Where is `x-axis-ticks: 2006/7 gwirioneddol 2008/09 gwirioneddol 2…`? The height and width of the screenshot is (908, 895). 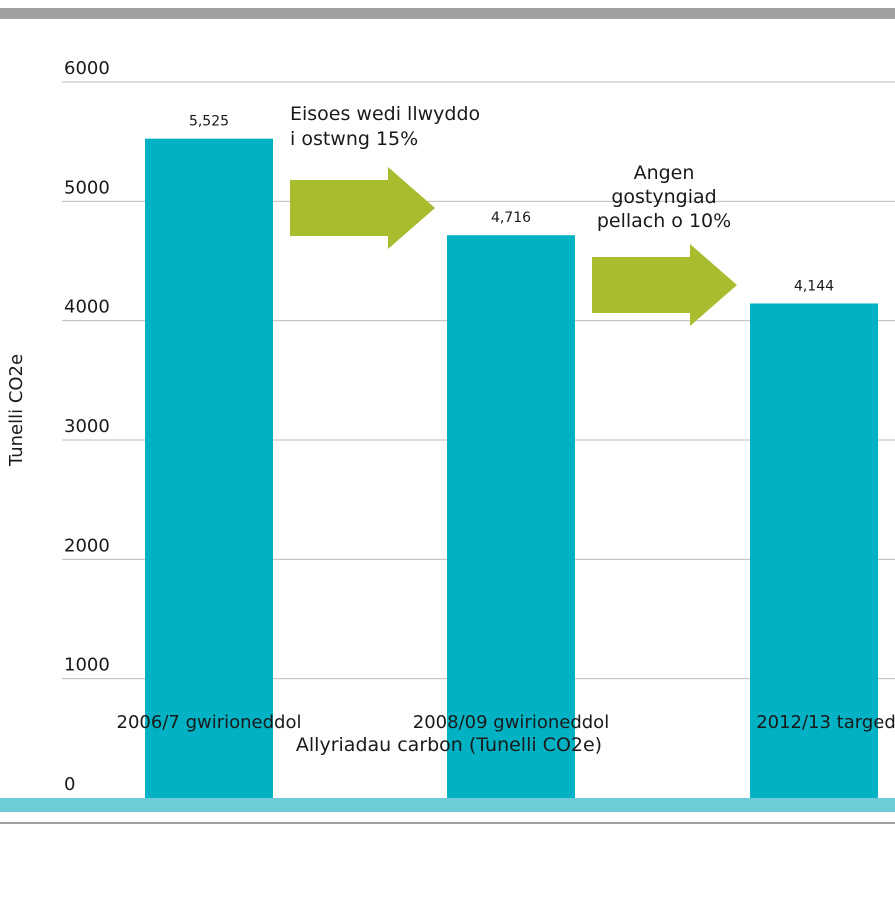
x-axis-ticks: 2006/7 gwirioneddol 2008/09 gwirioneddol 2… is located at coordinates (506, 722).